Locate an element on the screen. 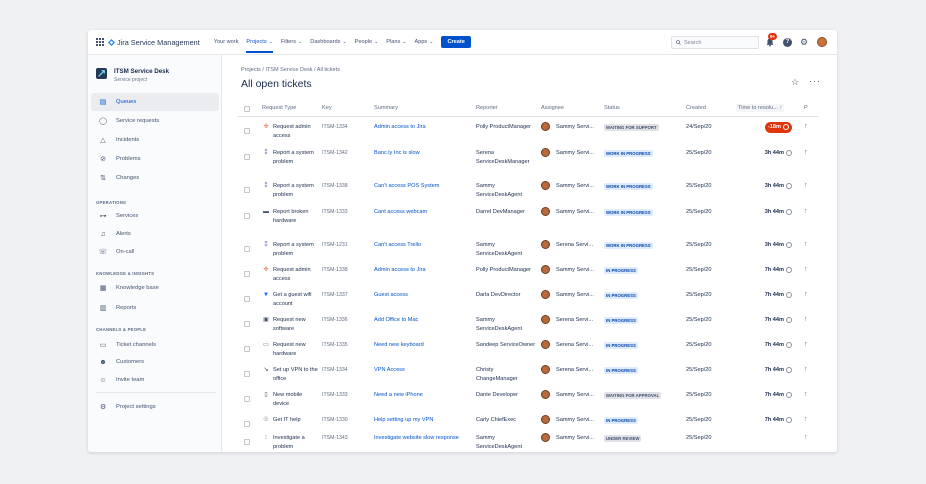 The image size is (926, 484). ticket-summary-link: Need new keyboard is located at coordinates (399, 345).